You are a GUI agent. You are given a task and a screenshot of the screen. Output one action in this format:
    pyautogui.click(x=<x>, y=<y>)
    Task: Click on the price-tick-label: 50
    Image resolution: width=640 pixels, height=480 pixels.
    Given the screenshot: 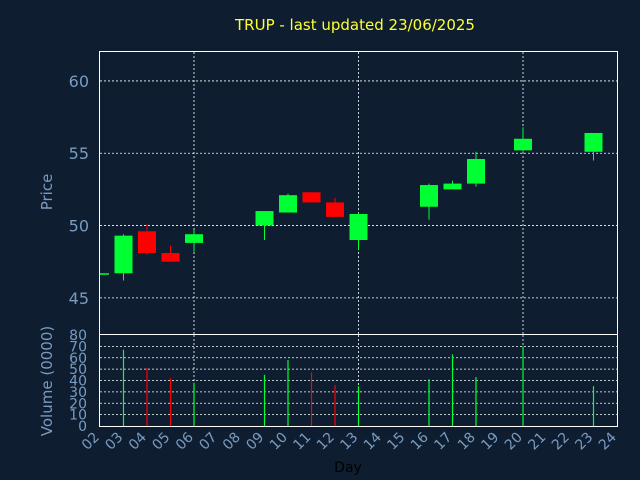 What is the action you would take?
    pyautogui.click(x=79, y=226)
    